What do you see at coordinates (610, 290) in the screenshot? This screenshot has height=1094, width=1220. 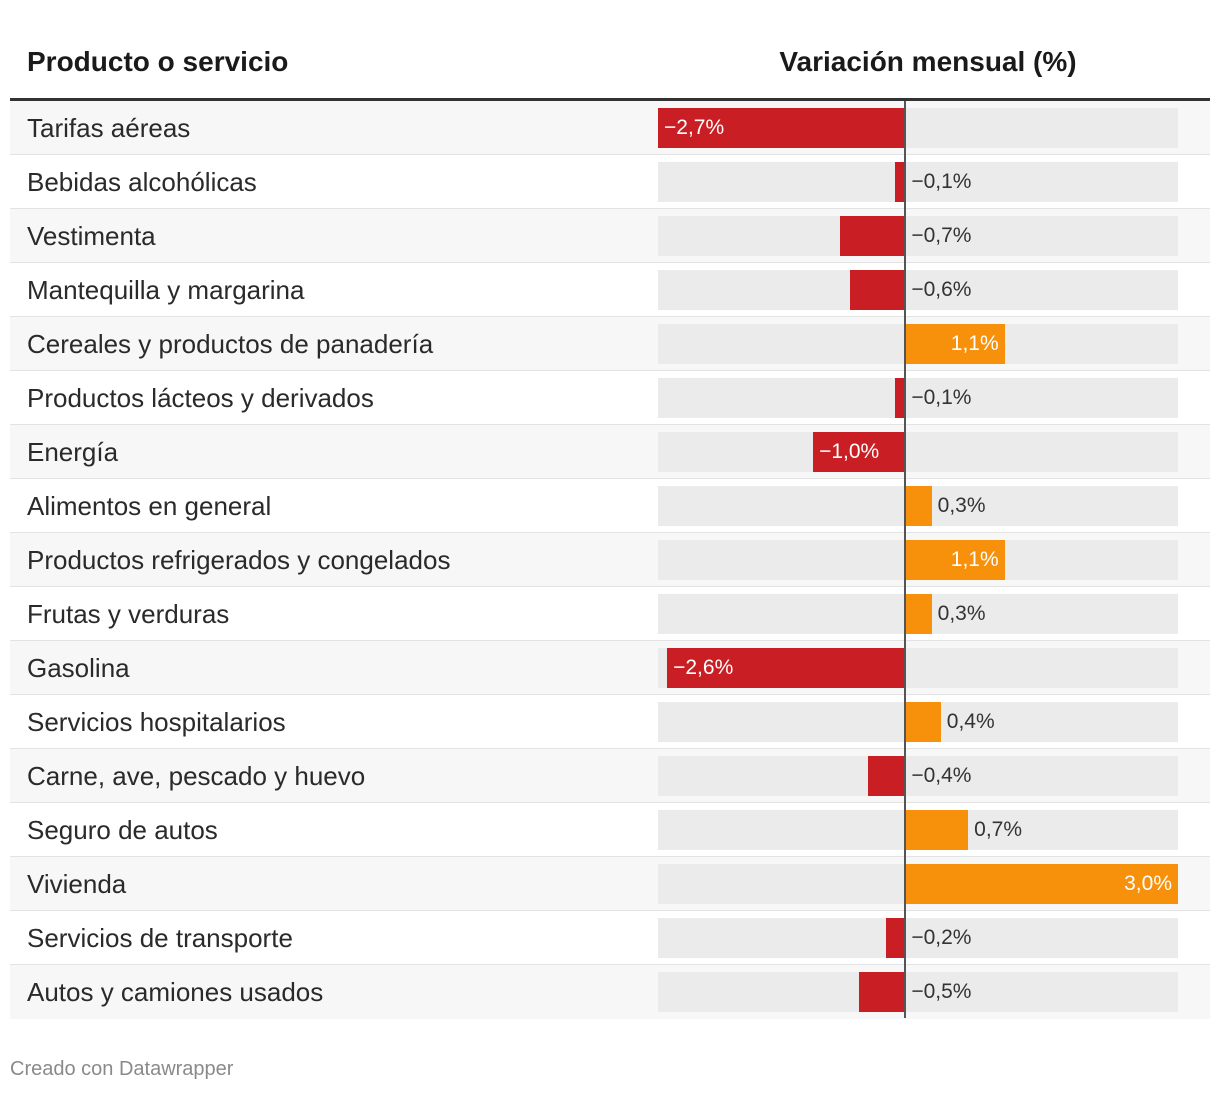 I see `table-row: Mantequilla y margarina −0,6%` at bounding box center [610, 290].